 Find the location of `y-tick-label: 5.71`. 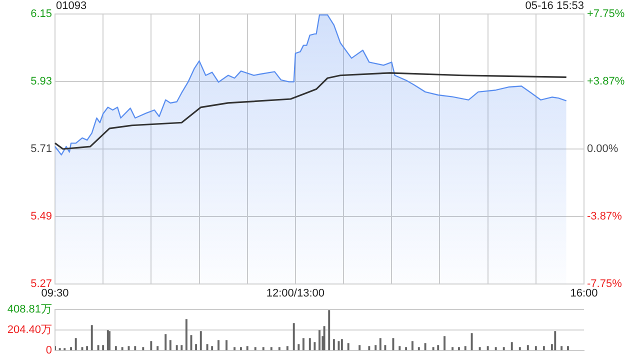

y-tick-label: 5.71 is located at coordinates (41, 149).